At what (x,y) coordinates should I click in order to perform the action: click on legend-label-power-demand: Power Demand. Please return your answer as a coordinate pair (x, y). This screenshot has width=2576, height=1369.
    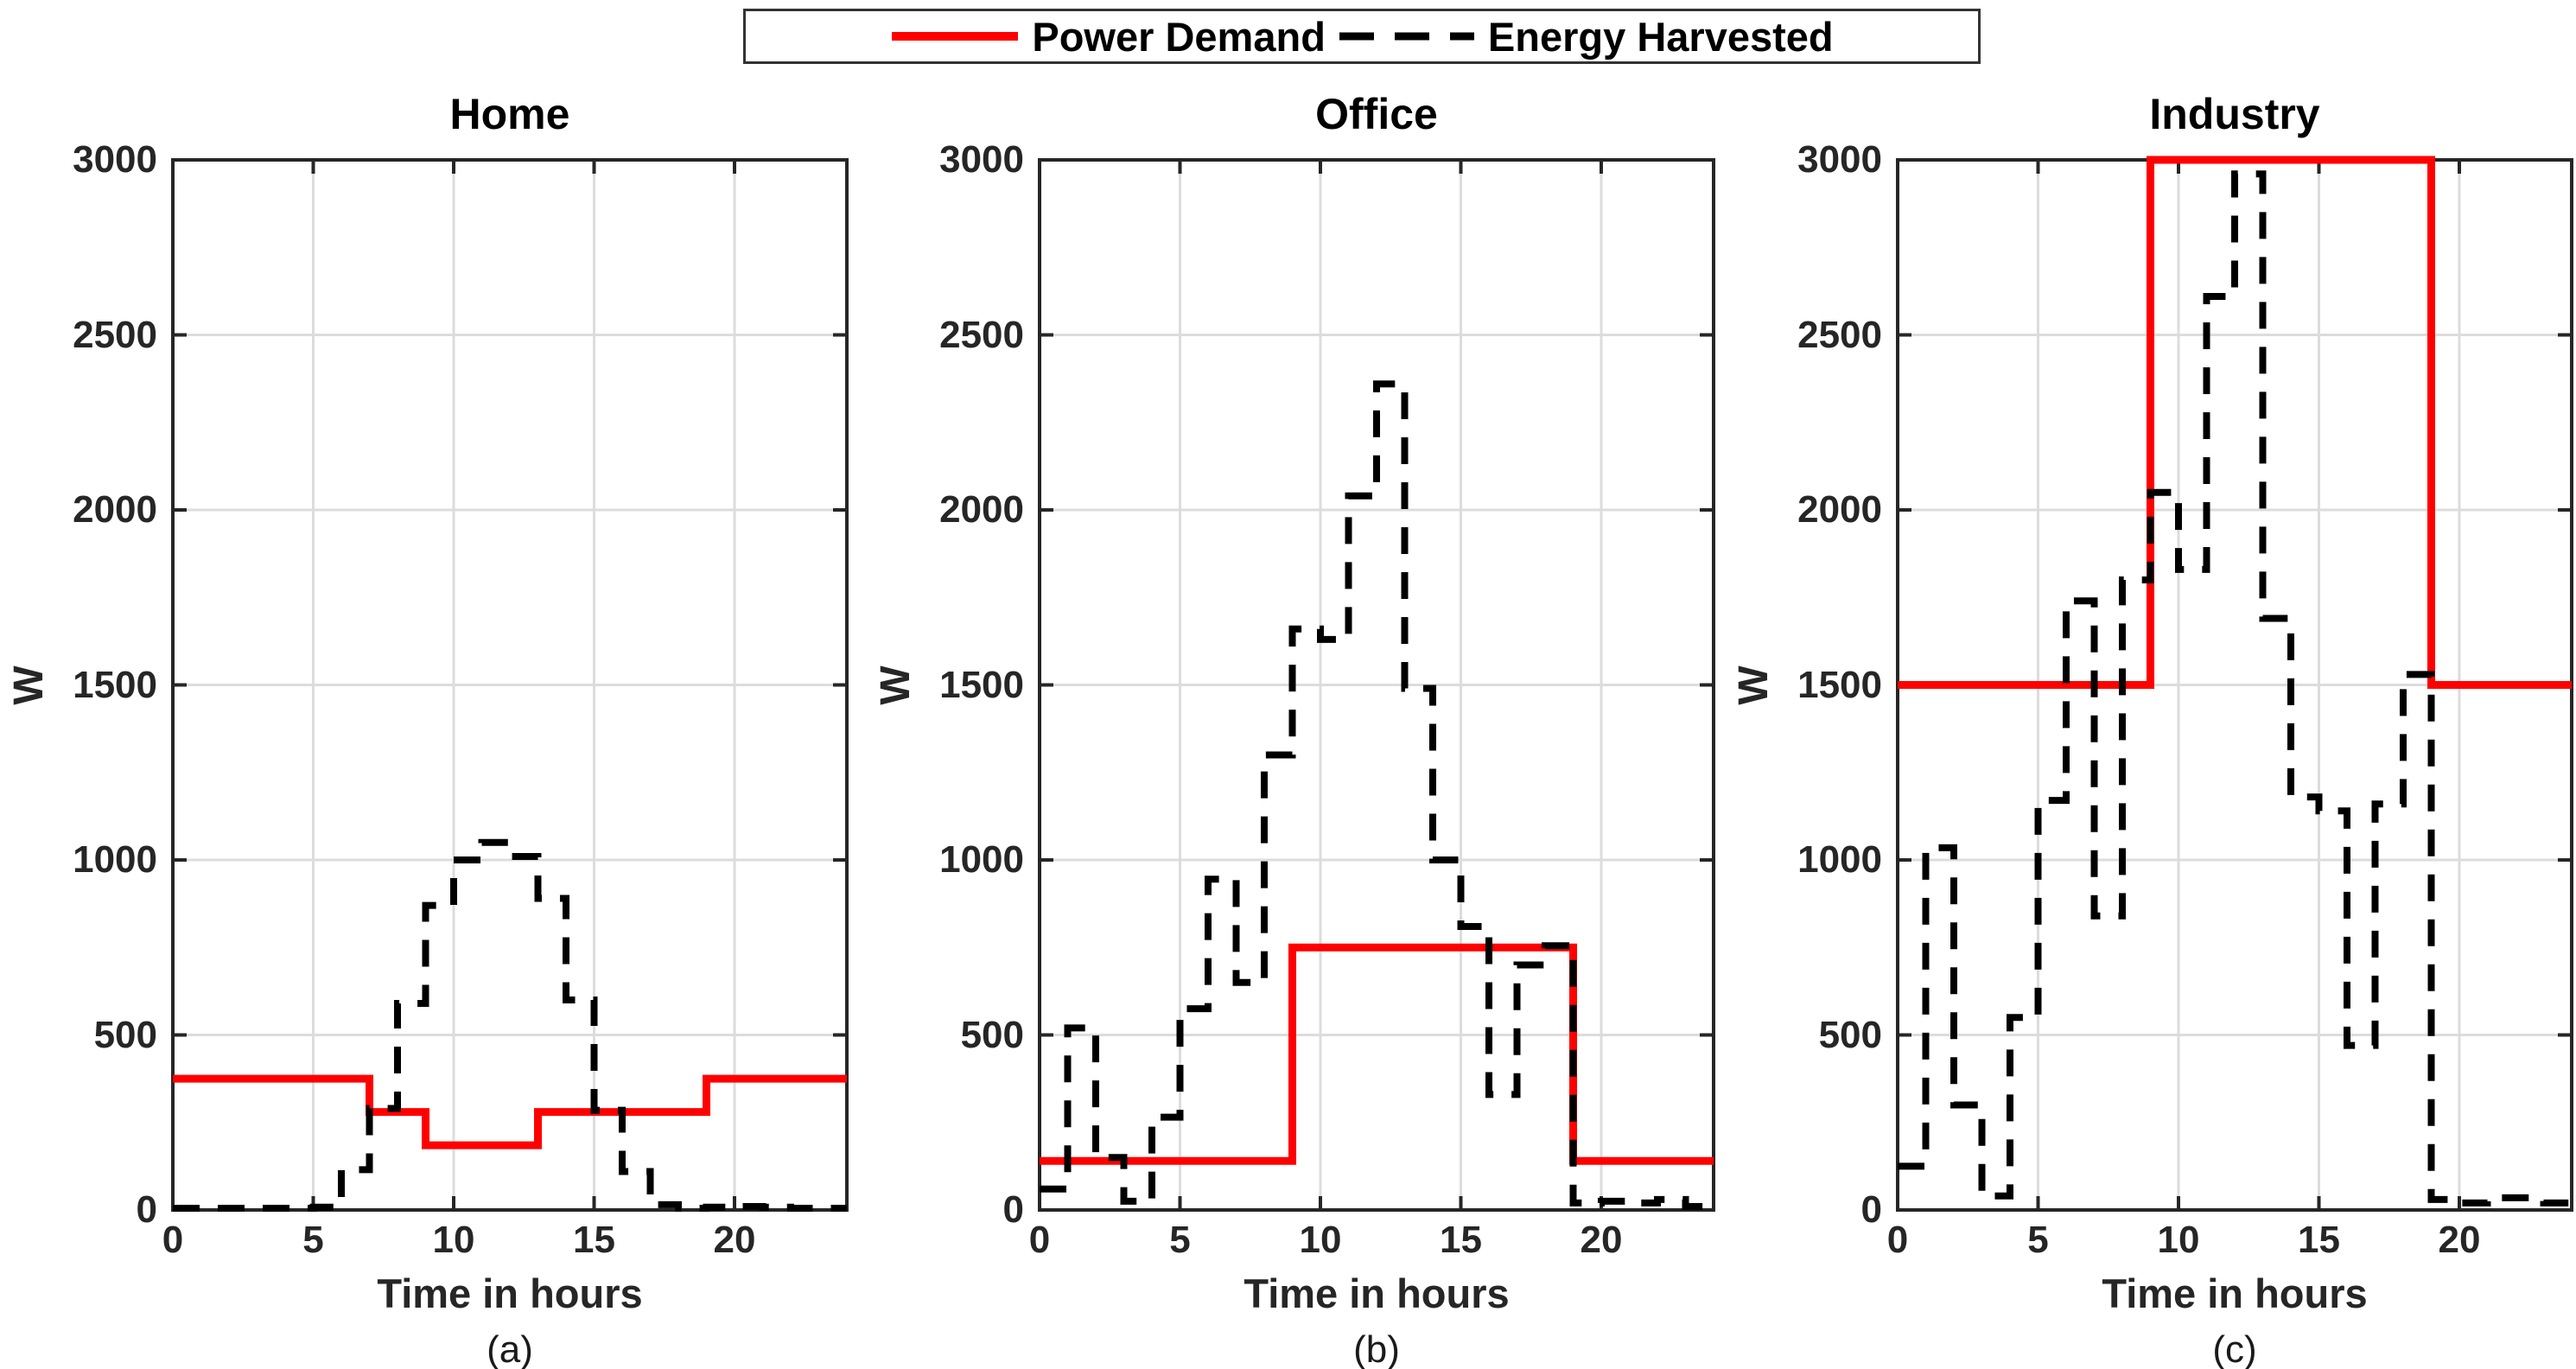
    Looking at the image, I should click on (1179, 37).